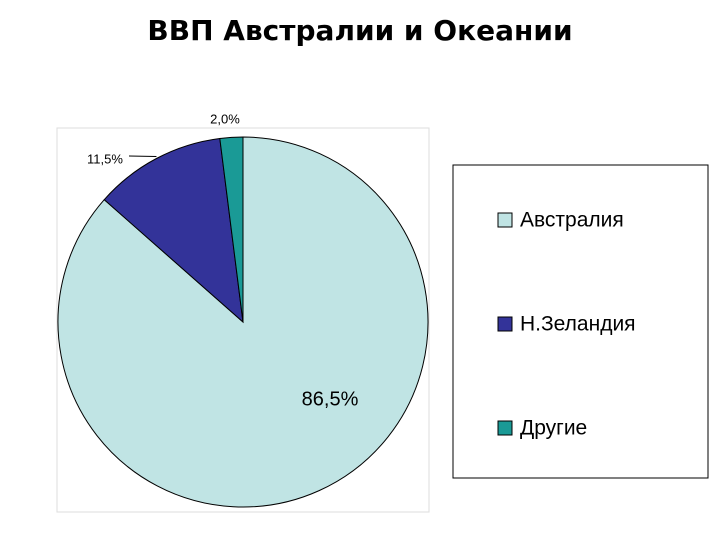 This screenshot has height=540, width=720. What do you see at coordinates (572, 220) in the screenshot?
I see `legend-label: Австралия` at bounding box center [572, 220].